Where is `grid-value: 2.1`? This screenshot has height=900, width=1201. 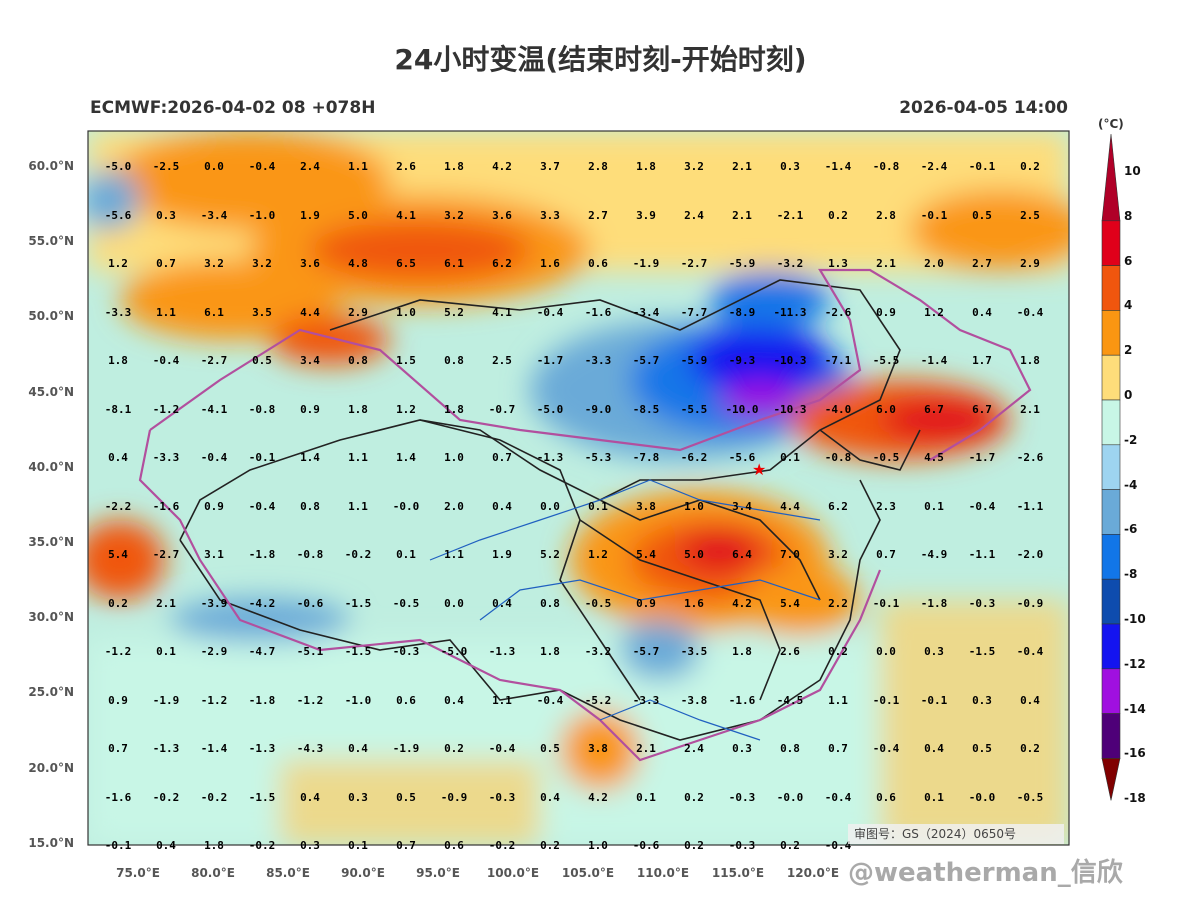
grid-value: 2.1 is located at coordinates (1030, 409).